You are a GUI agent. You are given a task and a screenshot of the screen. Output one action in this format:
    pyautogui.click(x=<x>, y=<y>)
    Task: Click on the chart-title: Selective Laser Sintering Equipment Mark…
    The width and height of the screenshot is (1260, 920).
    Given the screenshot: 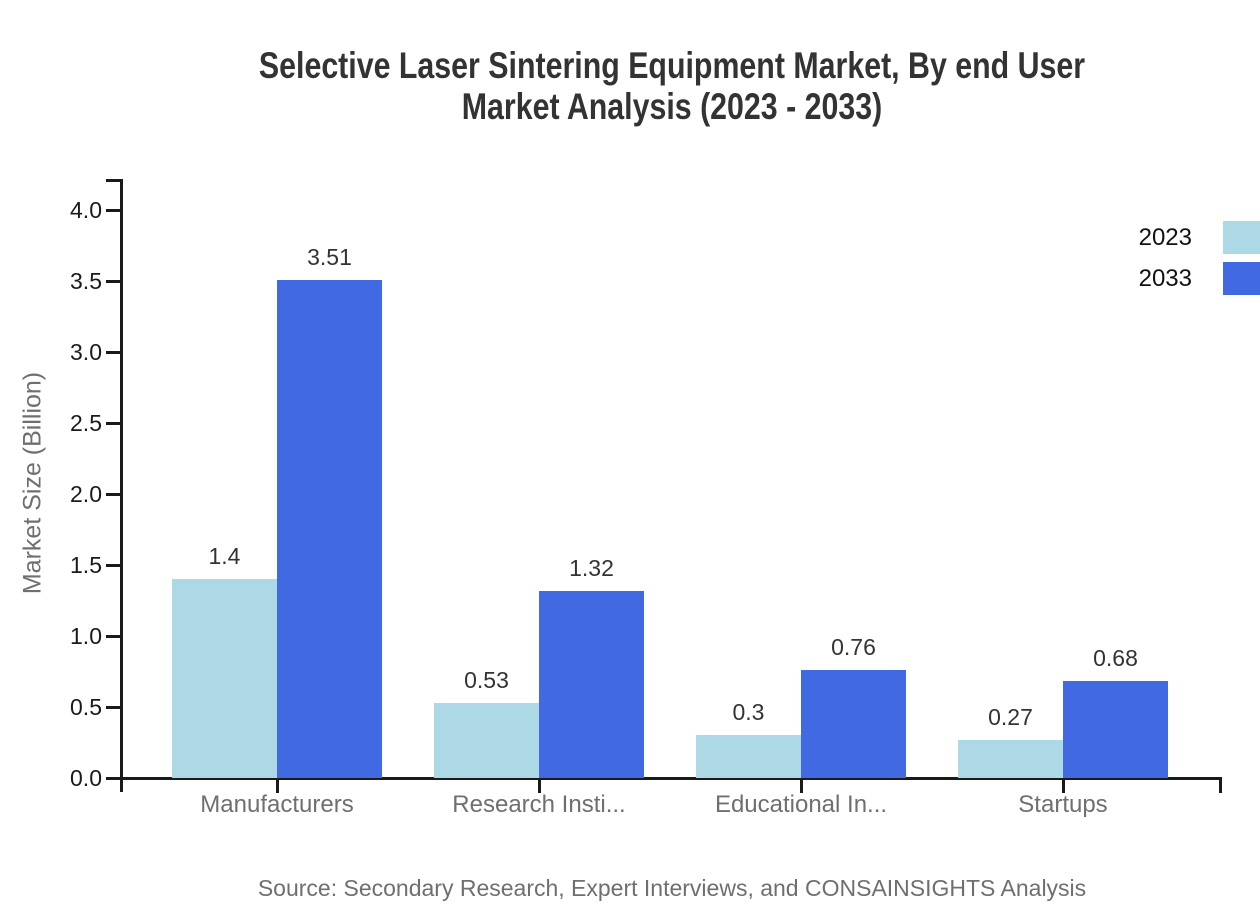 What is the action you would take?
    pyautogui.click(x=672, y=86)
    